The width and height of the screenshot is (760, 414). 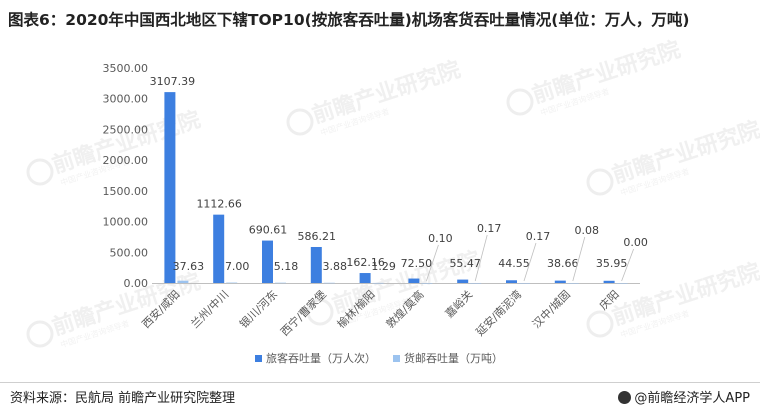 I want to click on x-category-label: 延安/南泥湾, so click(x=498, y=312).